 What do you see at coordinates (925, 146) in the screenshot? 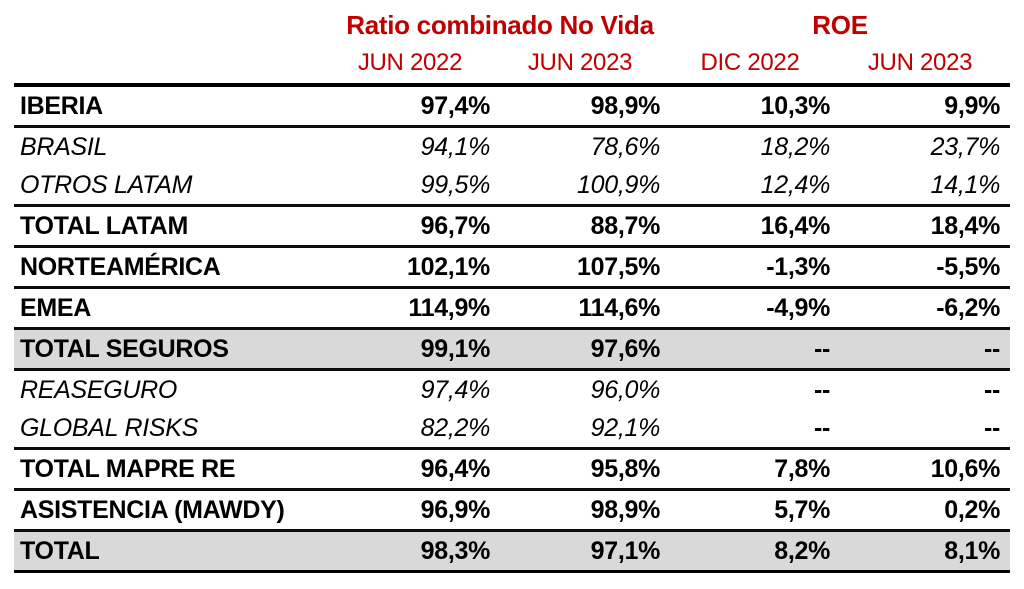
I see `brasil-roe-jun2023: 23,7%` at bounding box center [925, 146].